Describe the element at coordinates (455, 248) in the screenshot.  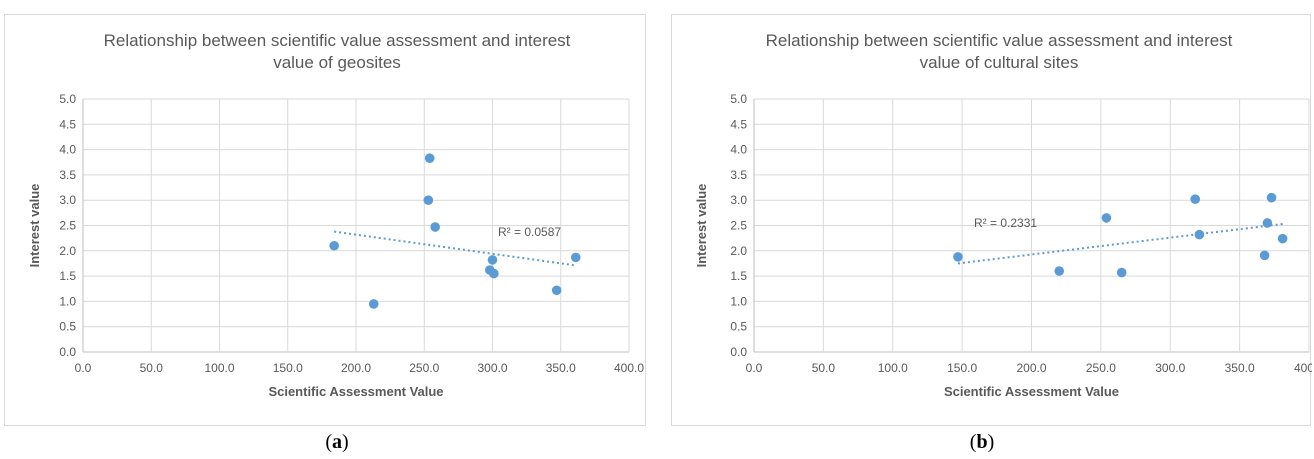
I see `trendline` at that location.